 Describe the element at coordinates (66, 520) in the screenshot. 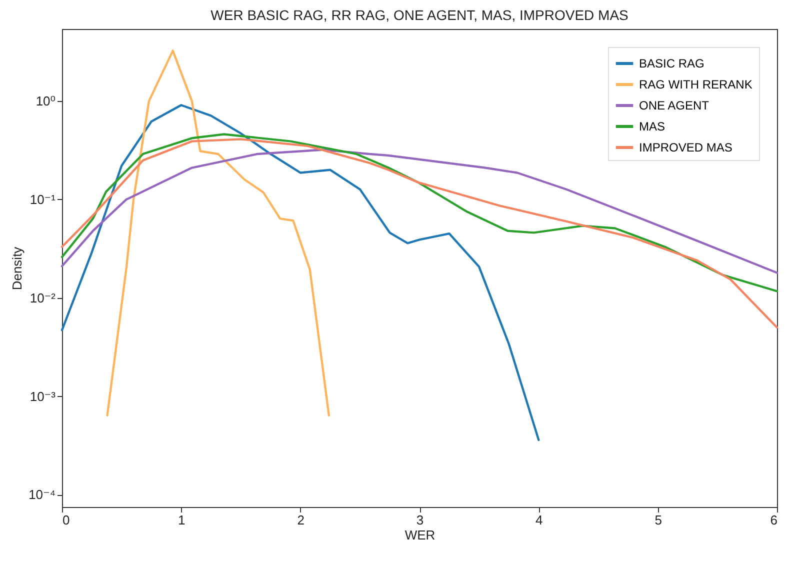

I see `x-tick-label: 0` at that location.